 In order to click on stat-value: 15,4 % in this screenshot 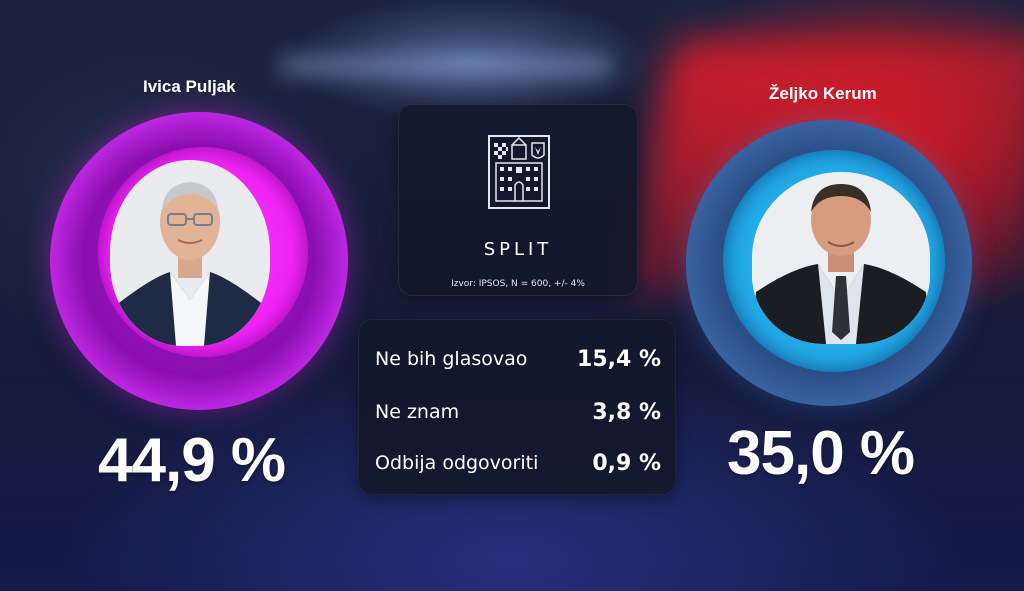, I will do `click(619, 359)`.